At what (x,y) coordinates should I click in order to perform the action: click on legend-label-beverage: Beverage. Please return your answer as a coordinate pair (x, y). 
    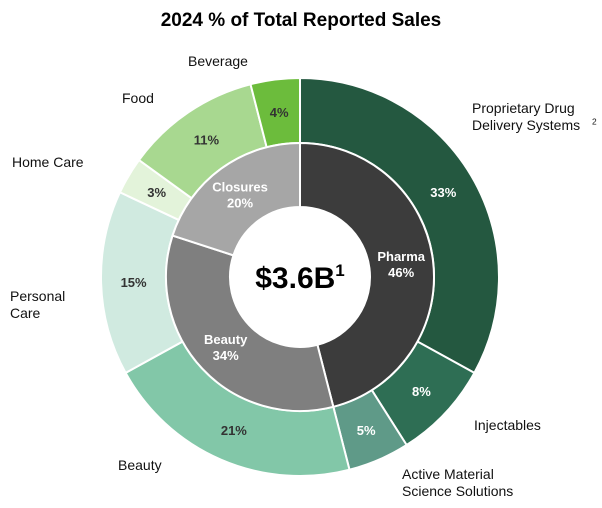
    Looking at the image, I should click on (218, 61).